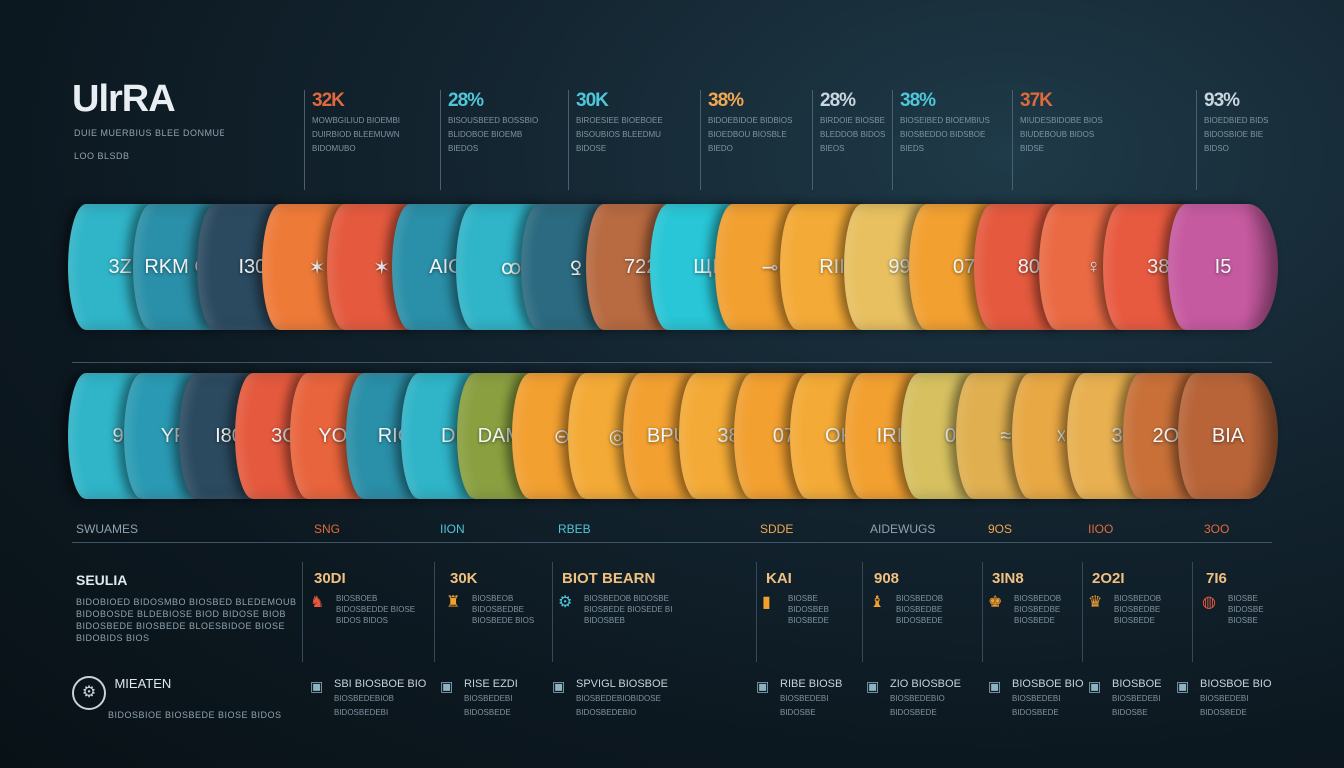 The width and height of the screenshot is (1344, 768). What do you see at coordinates (919, 620) in the screenshot?
I see `stat-card-line: BIDOSBEDE` at bounding box center [919, 620].